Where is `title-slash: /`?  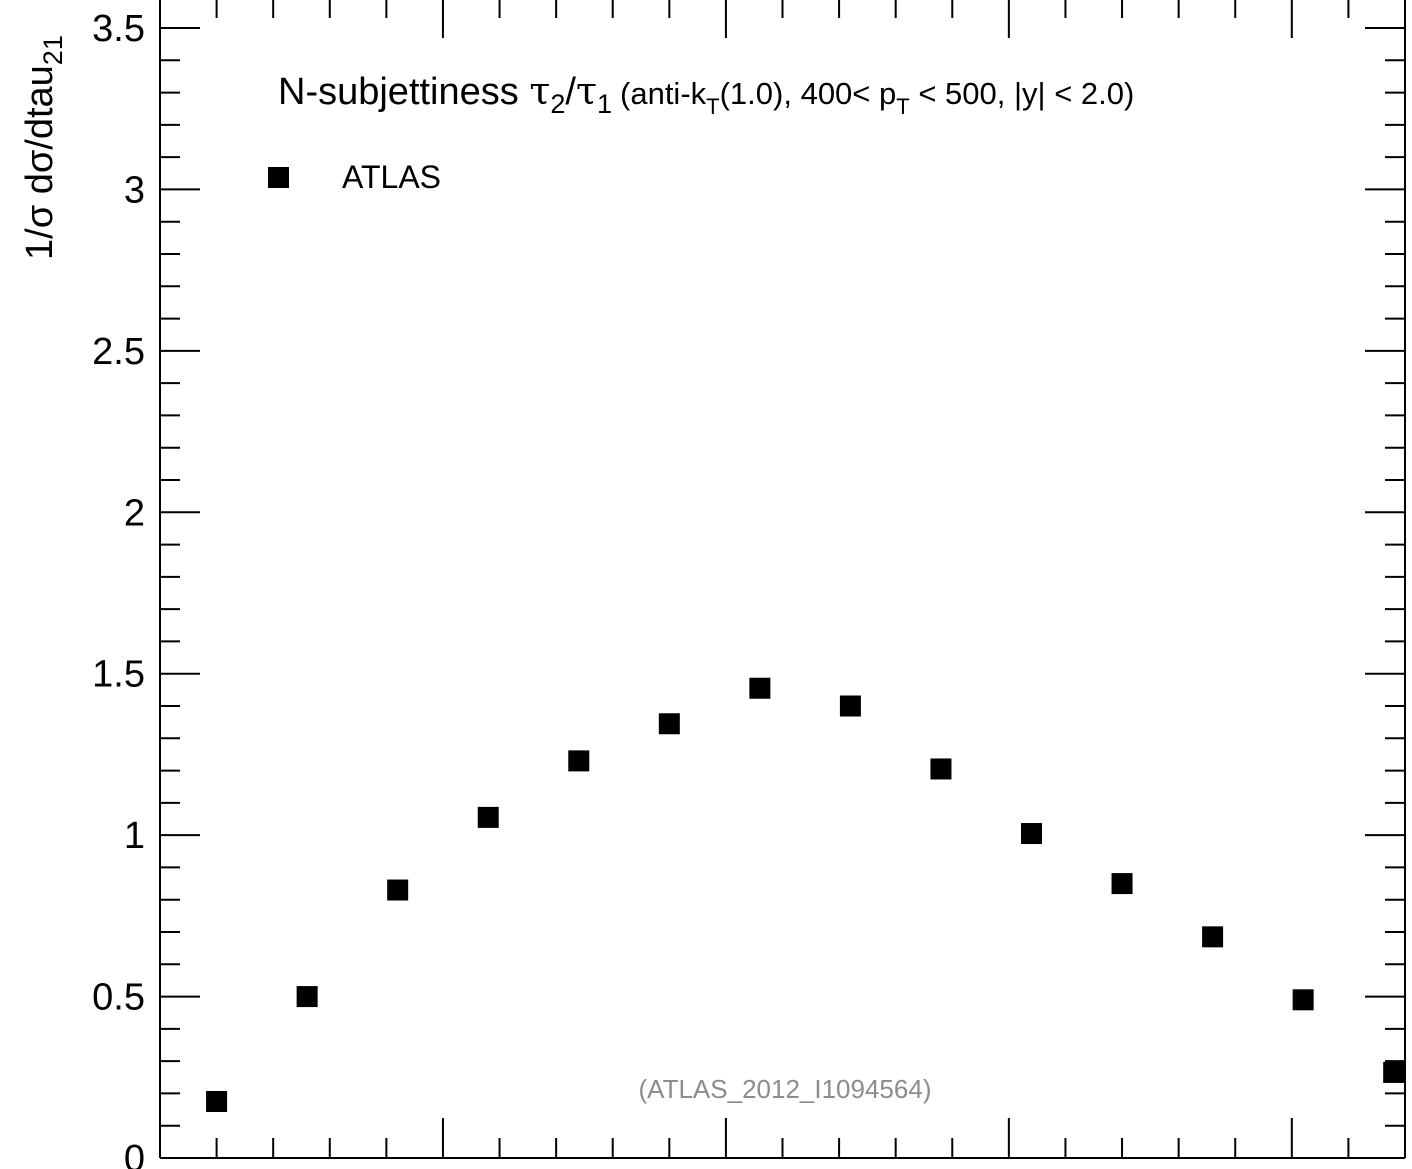 title-slash: / is located at coordinates (570, 92).